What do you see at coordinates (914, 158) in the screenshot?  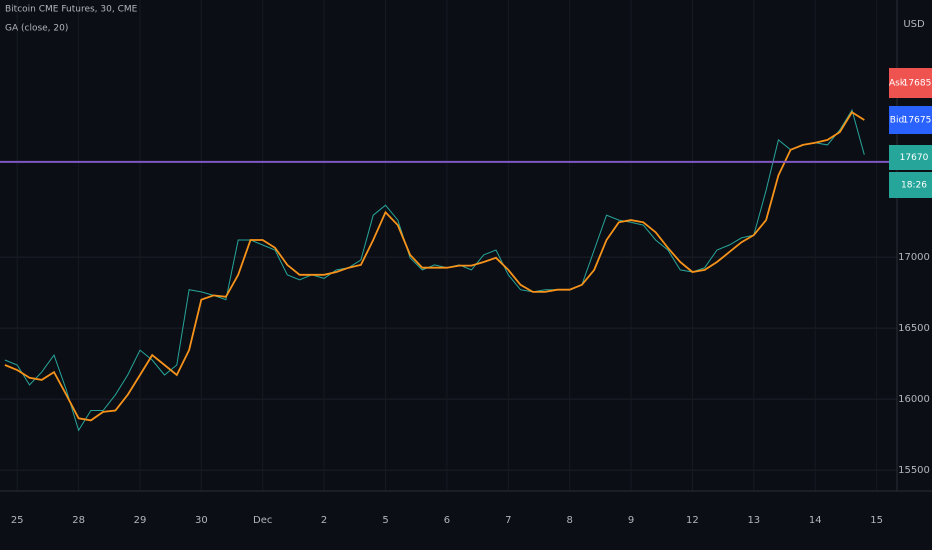 I see `last-price-value: 17670` at bounding box center [914, 158].